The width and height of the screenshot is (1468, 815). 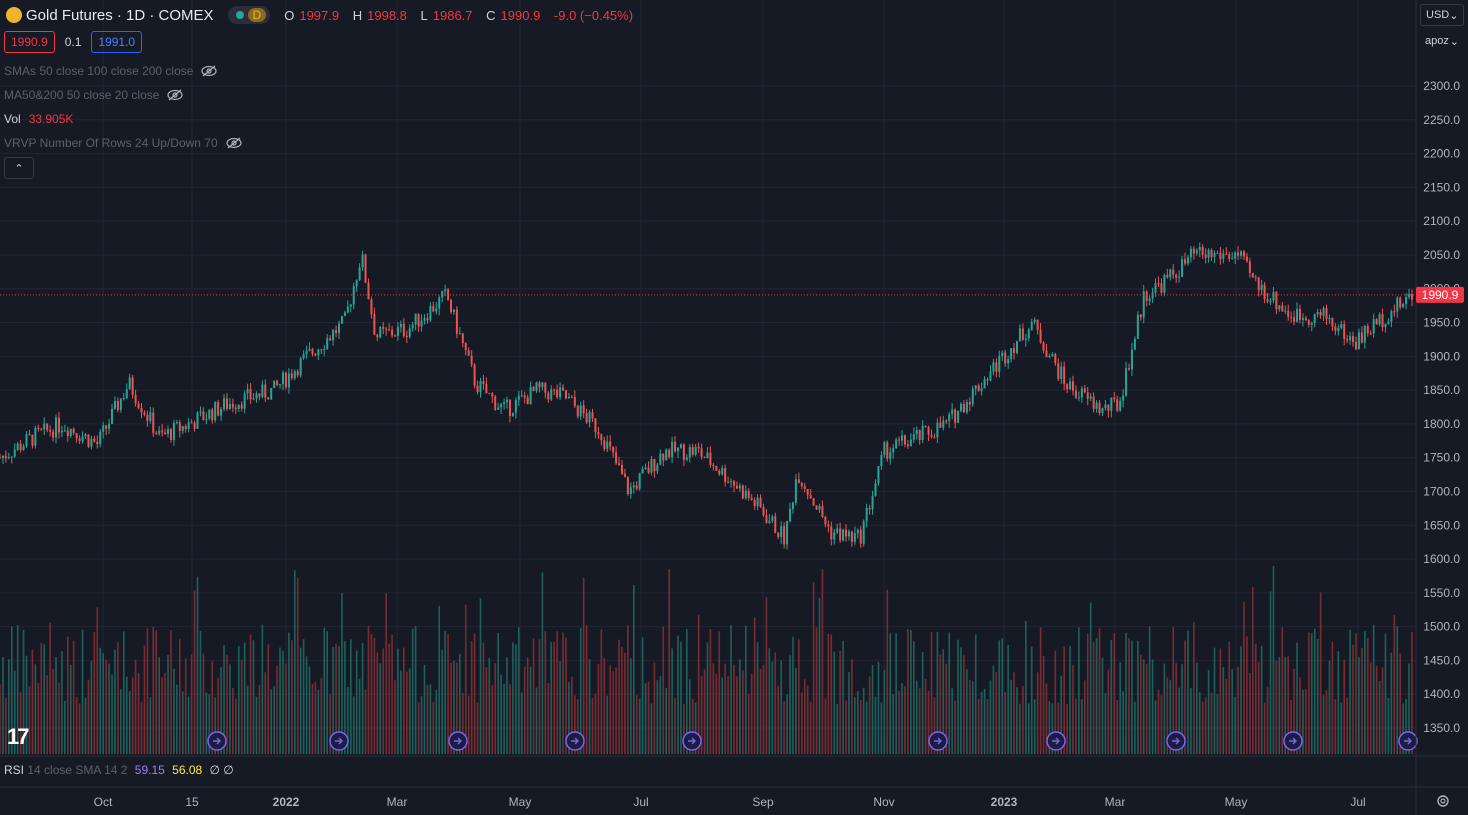 What do you see at coordinates (640, 802) in the screenshot?
I see `x-tick-label: Jul` at bounding box center [640, 802].